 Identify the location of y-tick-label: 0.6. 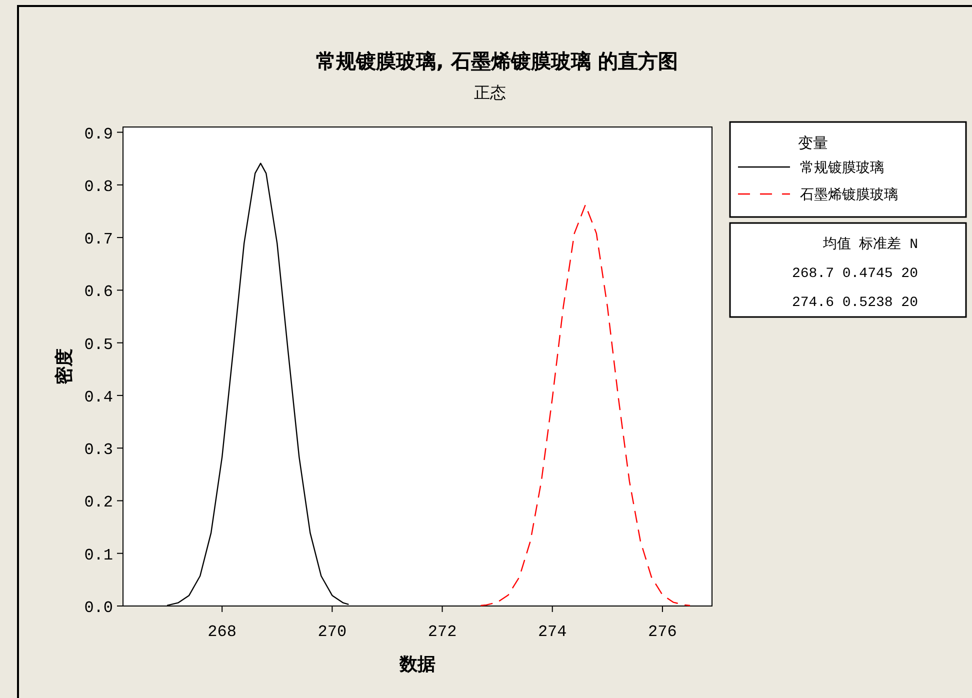
(98, 292).